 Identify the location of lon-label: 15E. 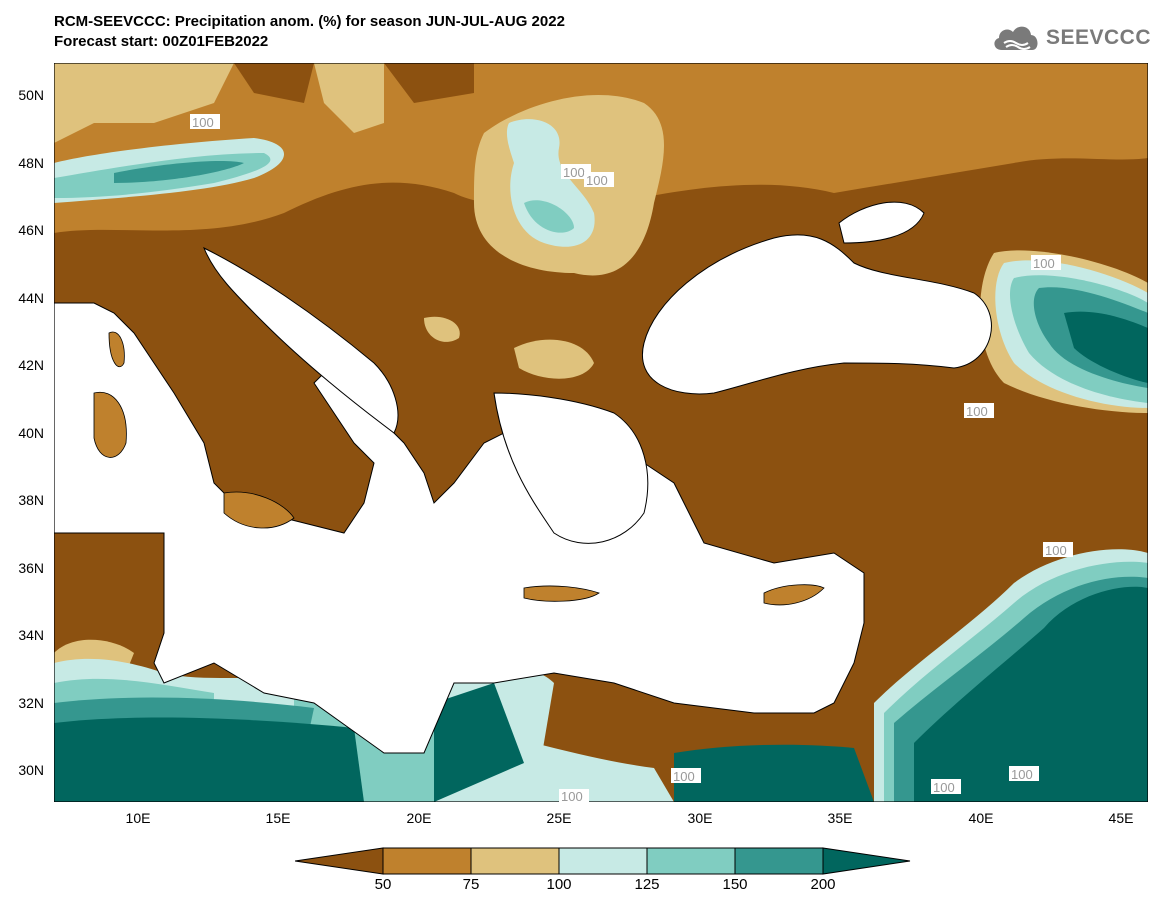
(278, 818).